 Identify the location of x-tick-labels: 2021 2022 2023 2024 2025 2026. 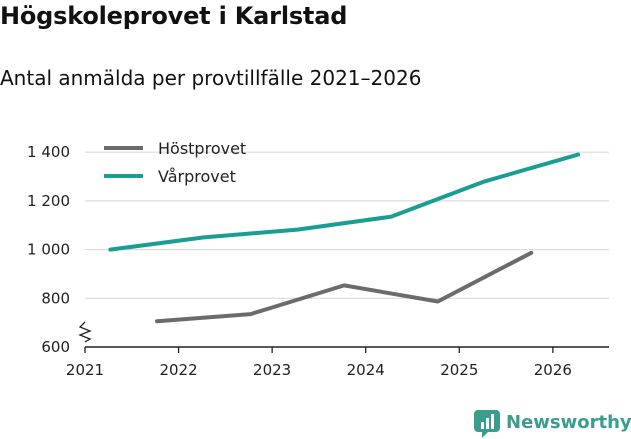
(319, 370).